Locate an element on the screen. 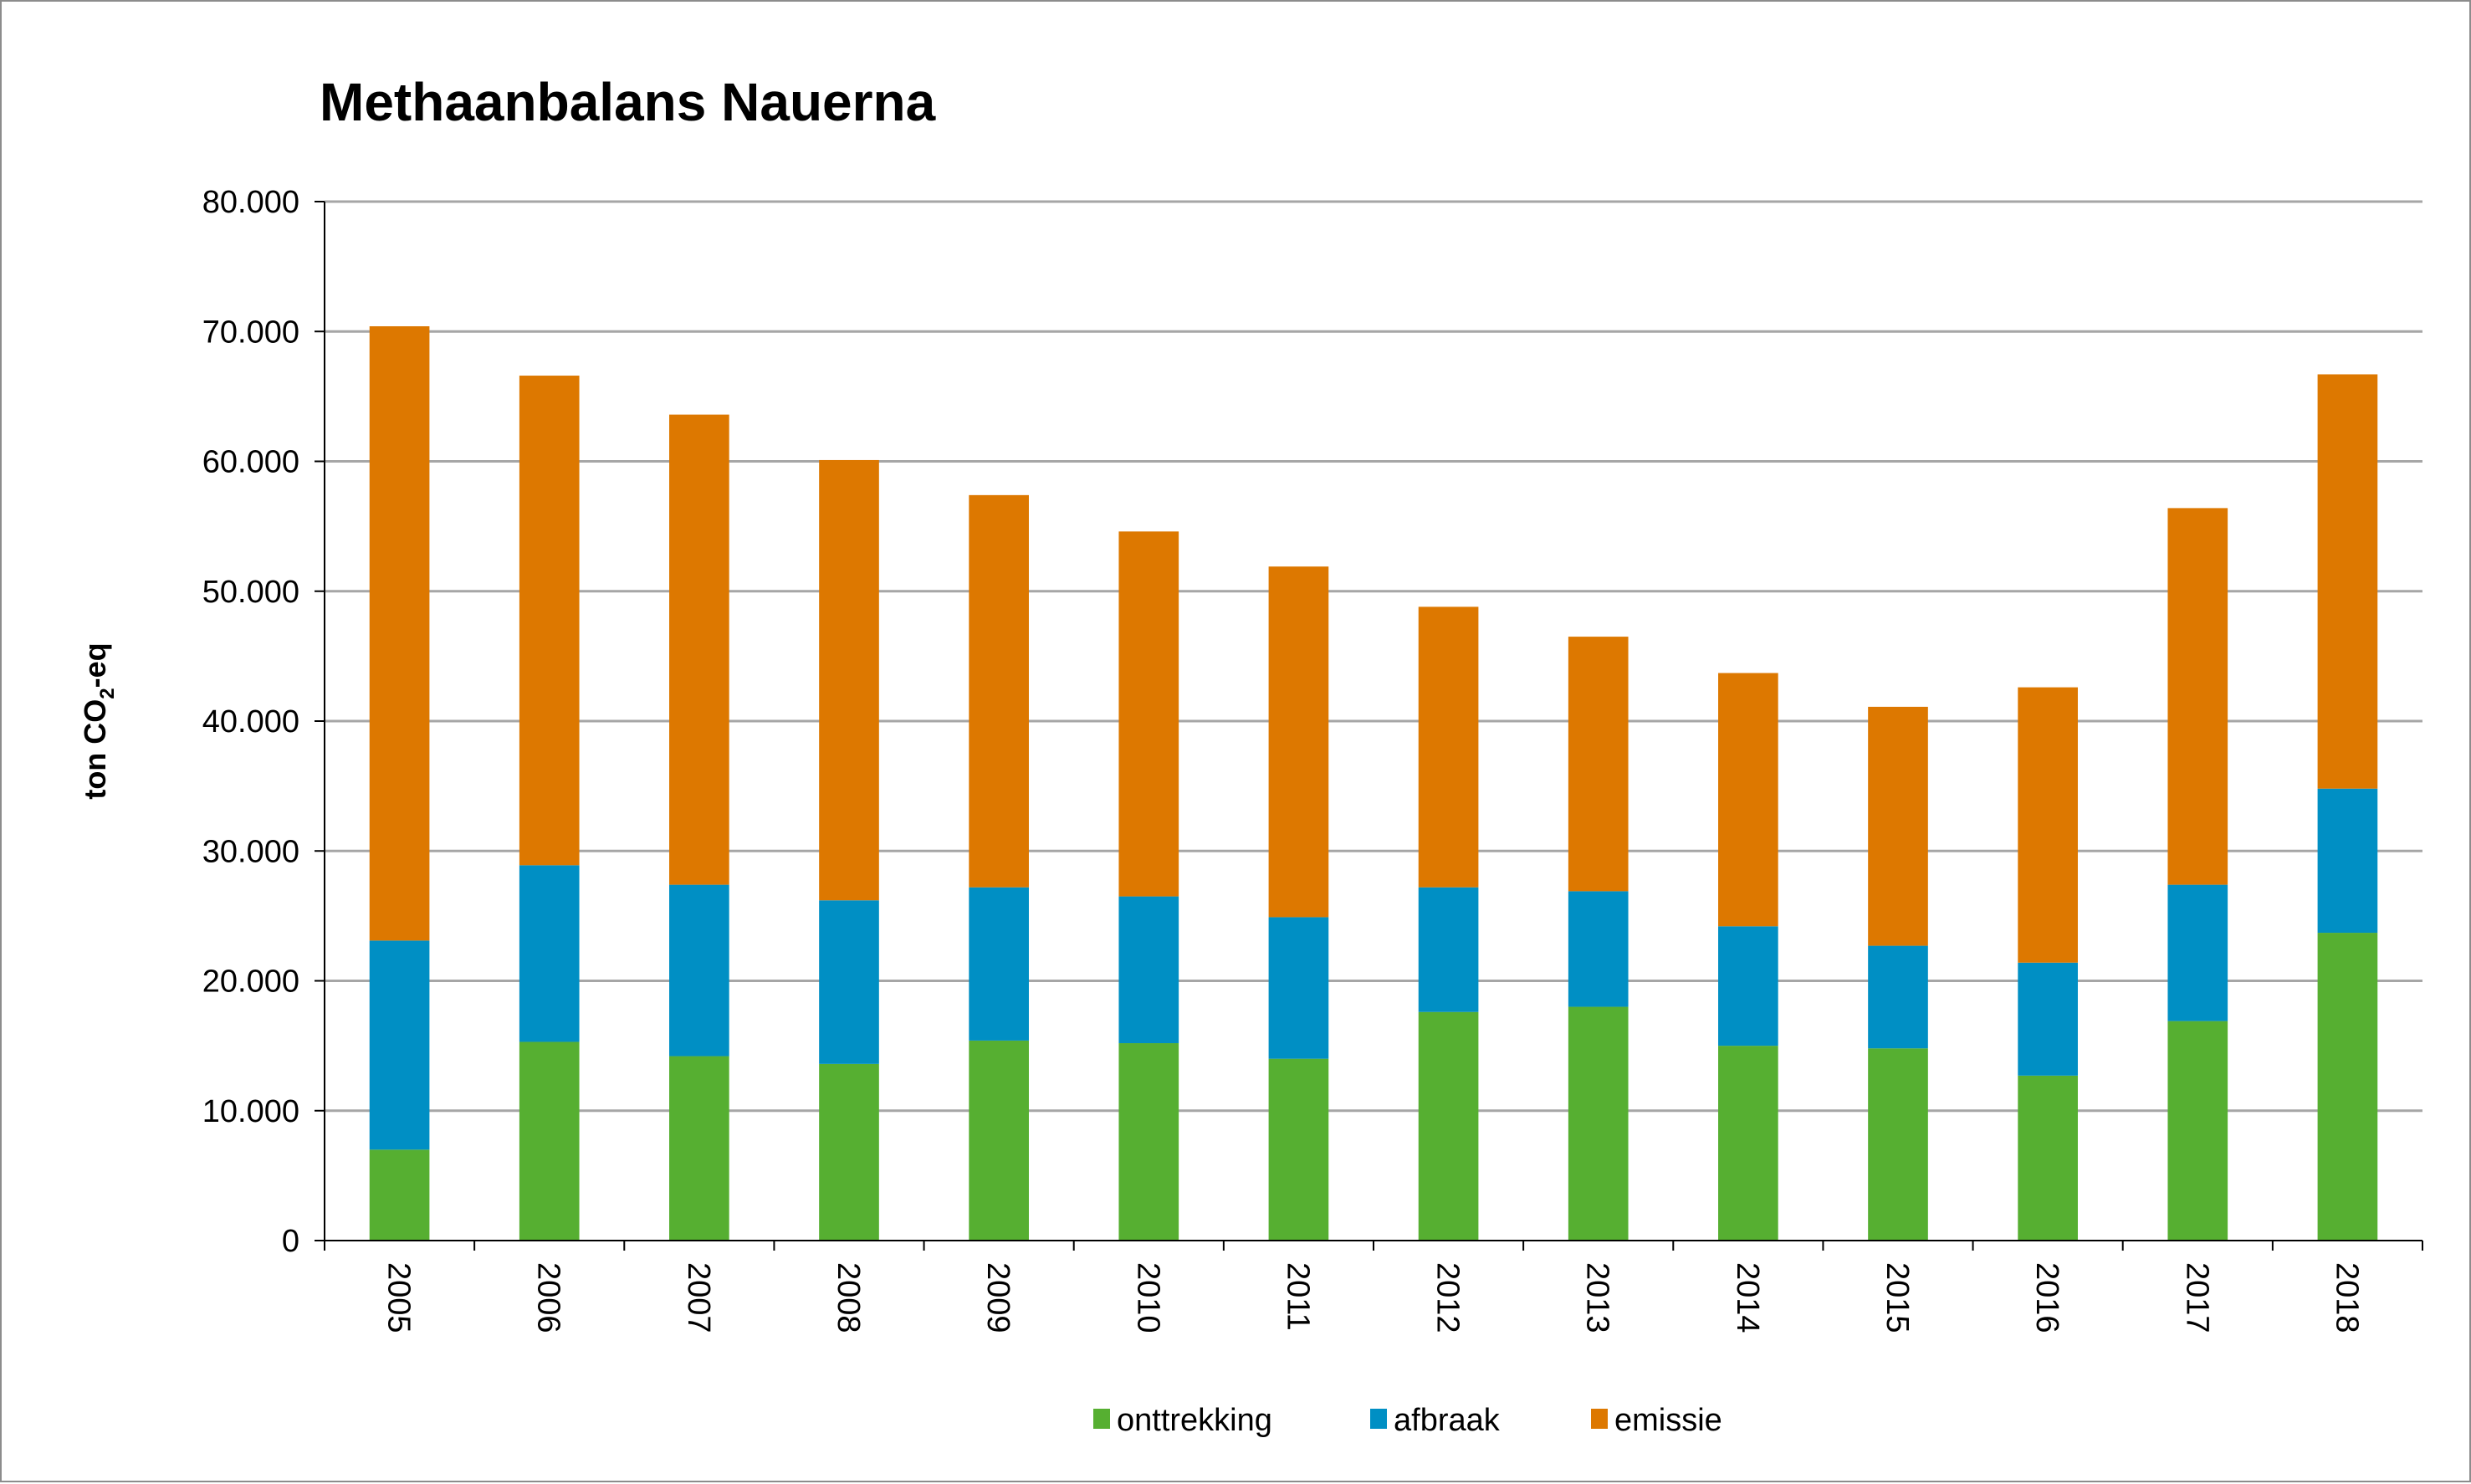  y-axis-label-suffix: -eq is located at coordinates (95, 665).